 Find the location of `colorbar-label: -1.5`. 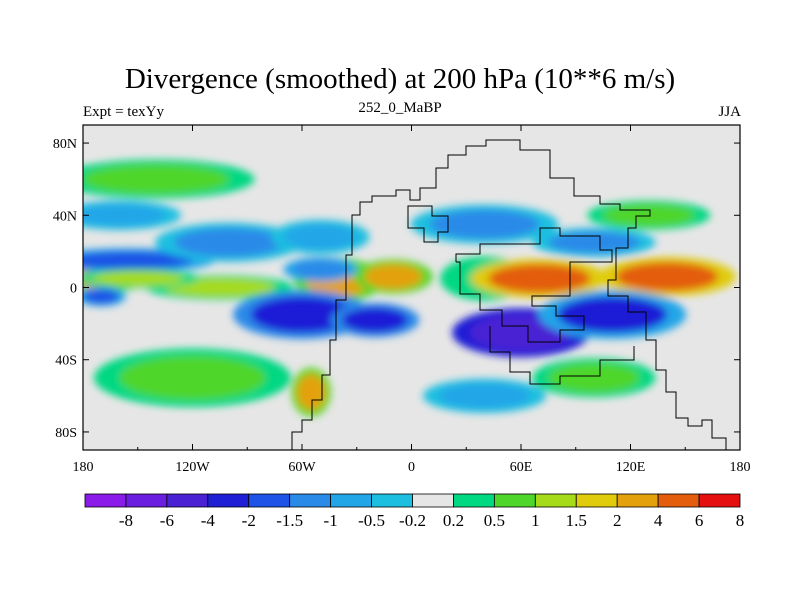

colorbar-label: -1.5 is located at coordinates (289, 520).